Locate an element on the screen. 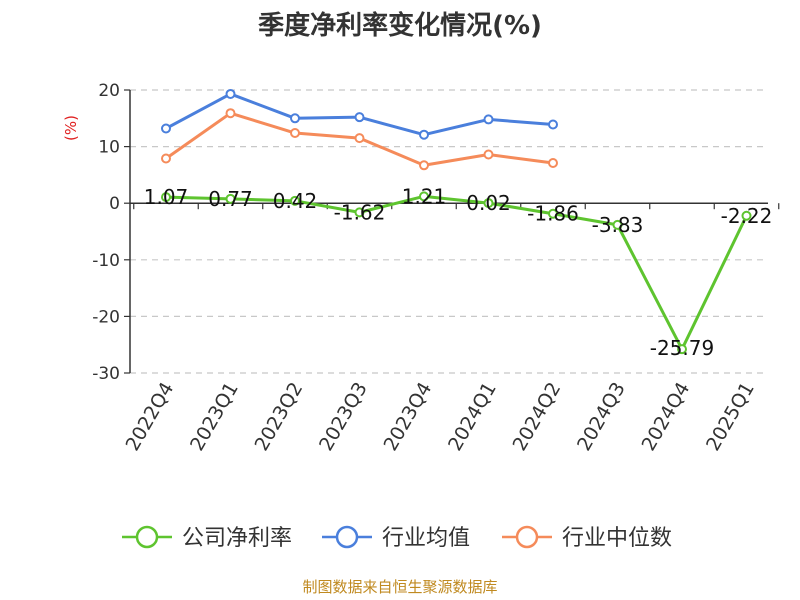  source-note: 制图数据来自恒生聚源数据库 is located at coordinates (399, 587).